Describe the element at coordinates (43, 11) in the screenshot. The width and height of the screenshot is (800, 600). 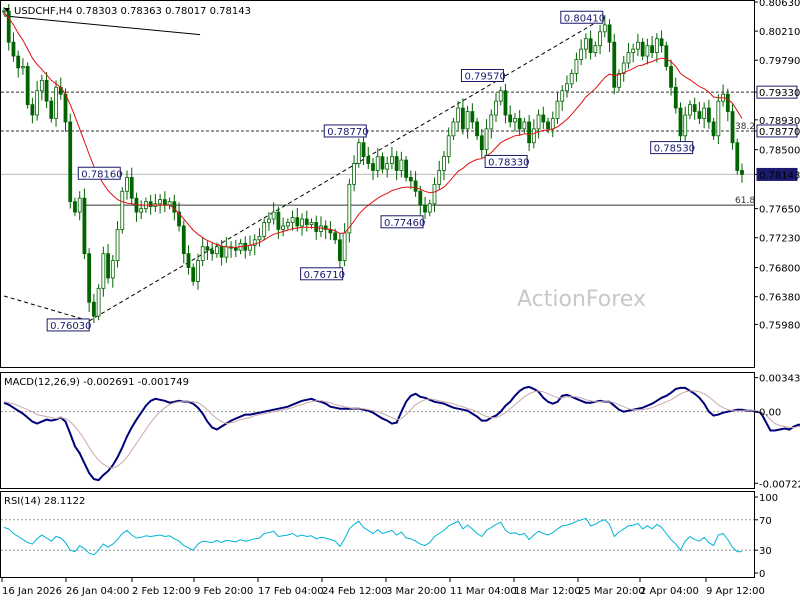
I see `chart-header-symbol: USDCHF,H4` at that location.